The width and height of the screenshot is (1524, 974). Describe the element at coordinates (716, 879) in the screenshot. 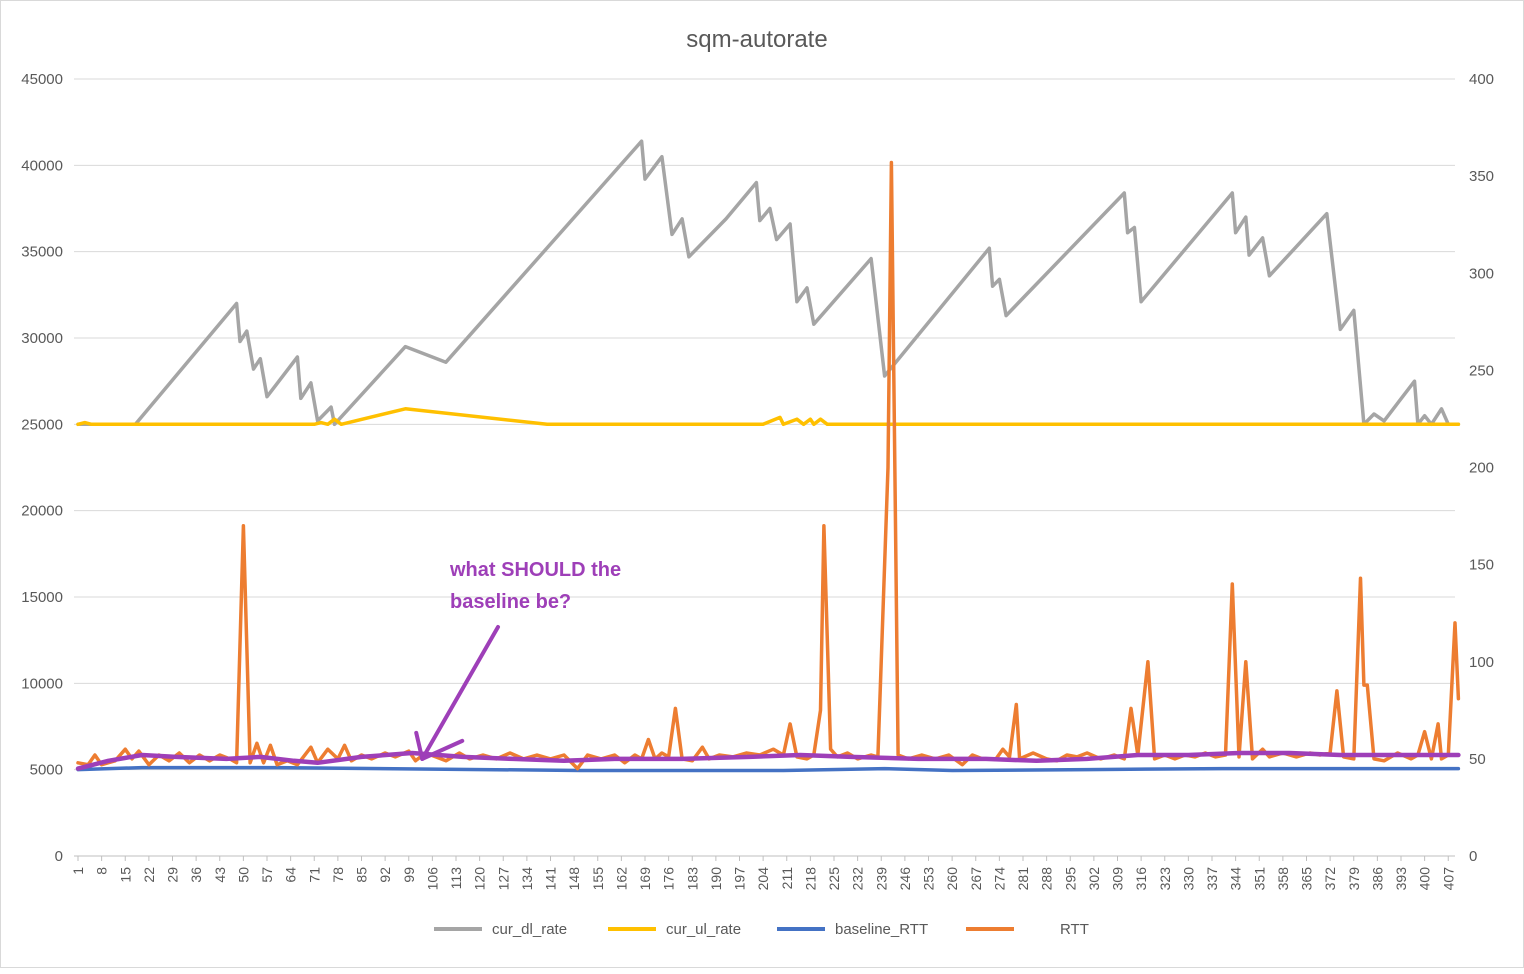

I see `x-tick-label: 190` at that location.